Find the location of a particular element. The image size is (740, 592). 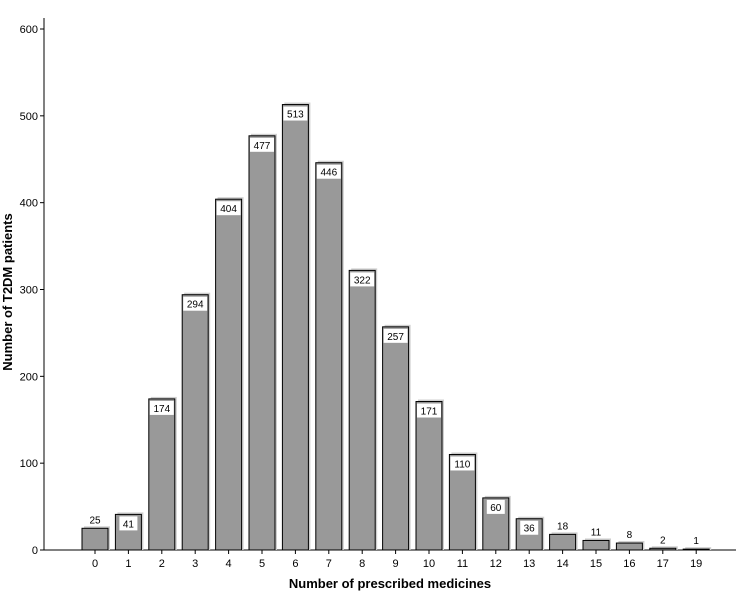

data-label: 18 is located at coordinates (563, 526).